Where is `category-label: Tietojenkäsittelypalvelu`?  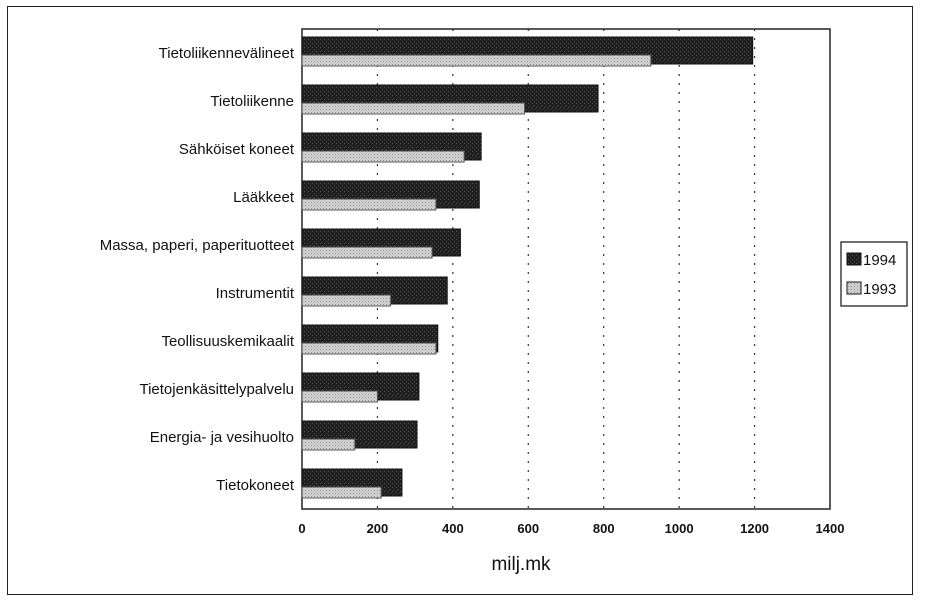
category-label: Tietojenkäsittelypalvelu is located at coordinates (216, 389).